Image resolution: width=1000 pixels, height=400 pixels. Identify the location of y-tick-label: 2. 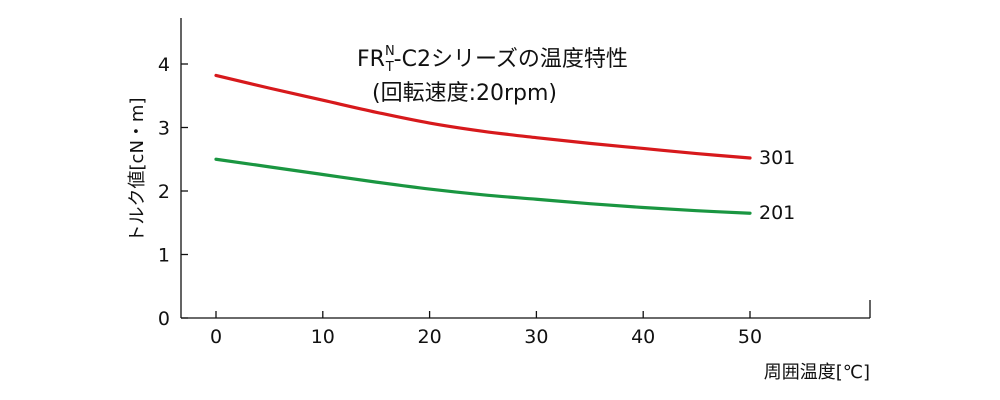
(164, 192).